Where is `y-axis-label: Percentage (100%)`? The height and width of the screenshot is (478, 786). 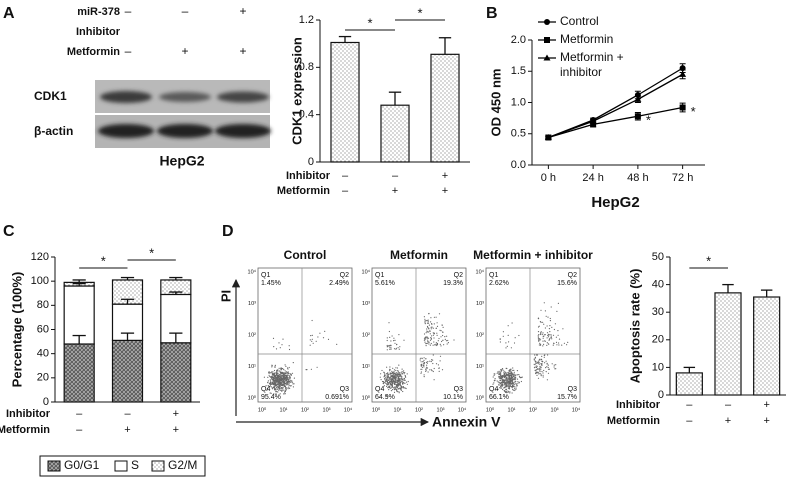 y-axis-label: Percentage (100%) is located at coordinates (16, 330).